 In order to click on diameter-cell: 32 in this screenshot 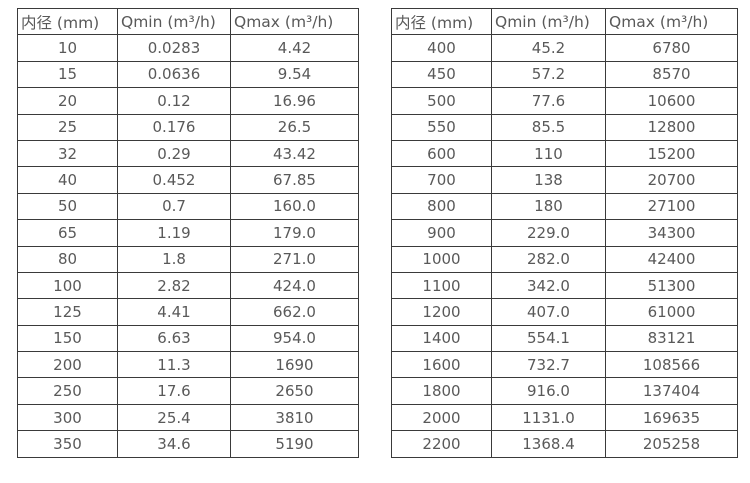, I will do `click(67, 153)`.